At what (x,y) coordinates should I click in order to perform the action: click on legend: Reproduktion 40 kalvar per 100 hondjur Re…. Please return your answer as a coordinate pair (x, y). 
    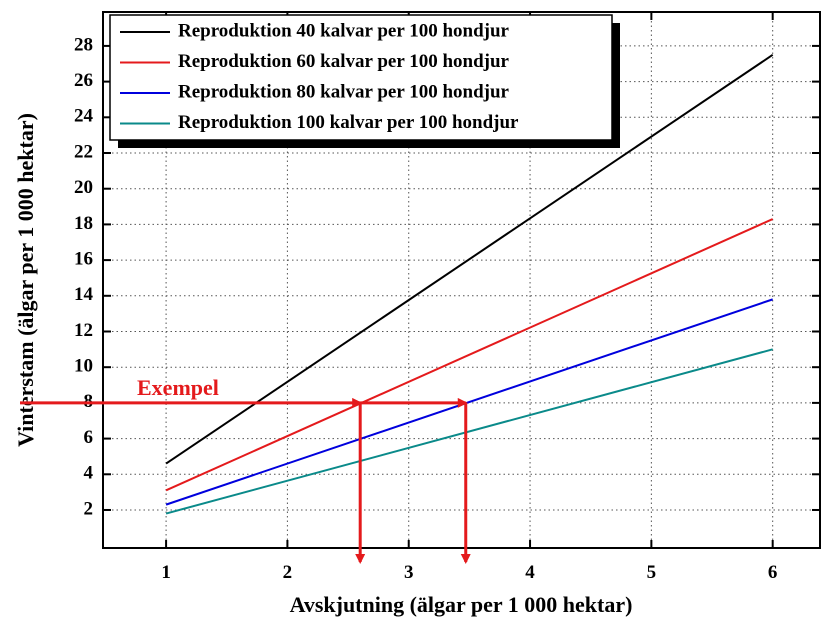
    Looking at the image, I should click on (364, 81).